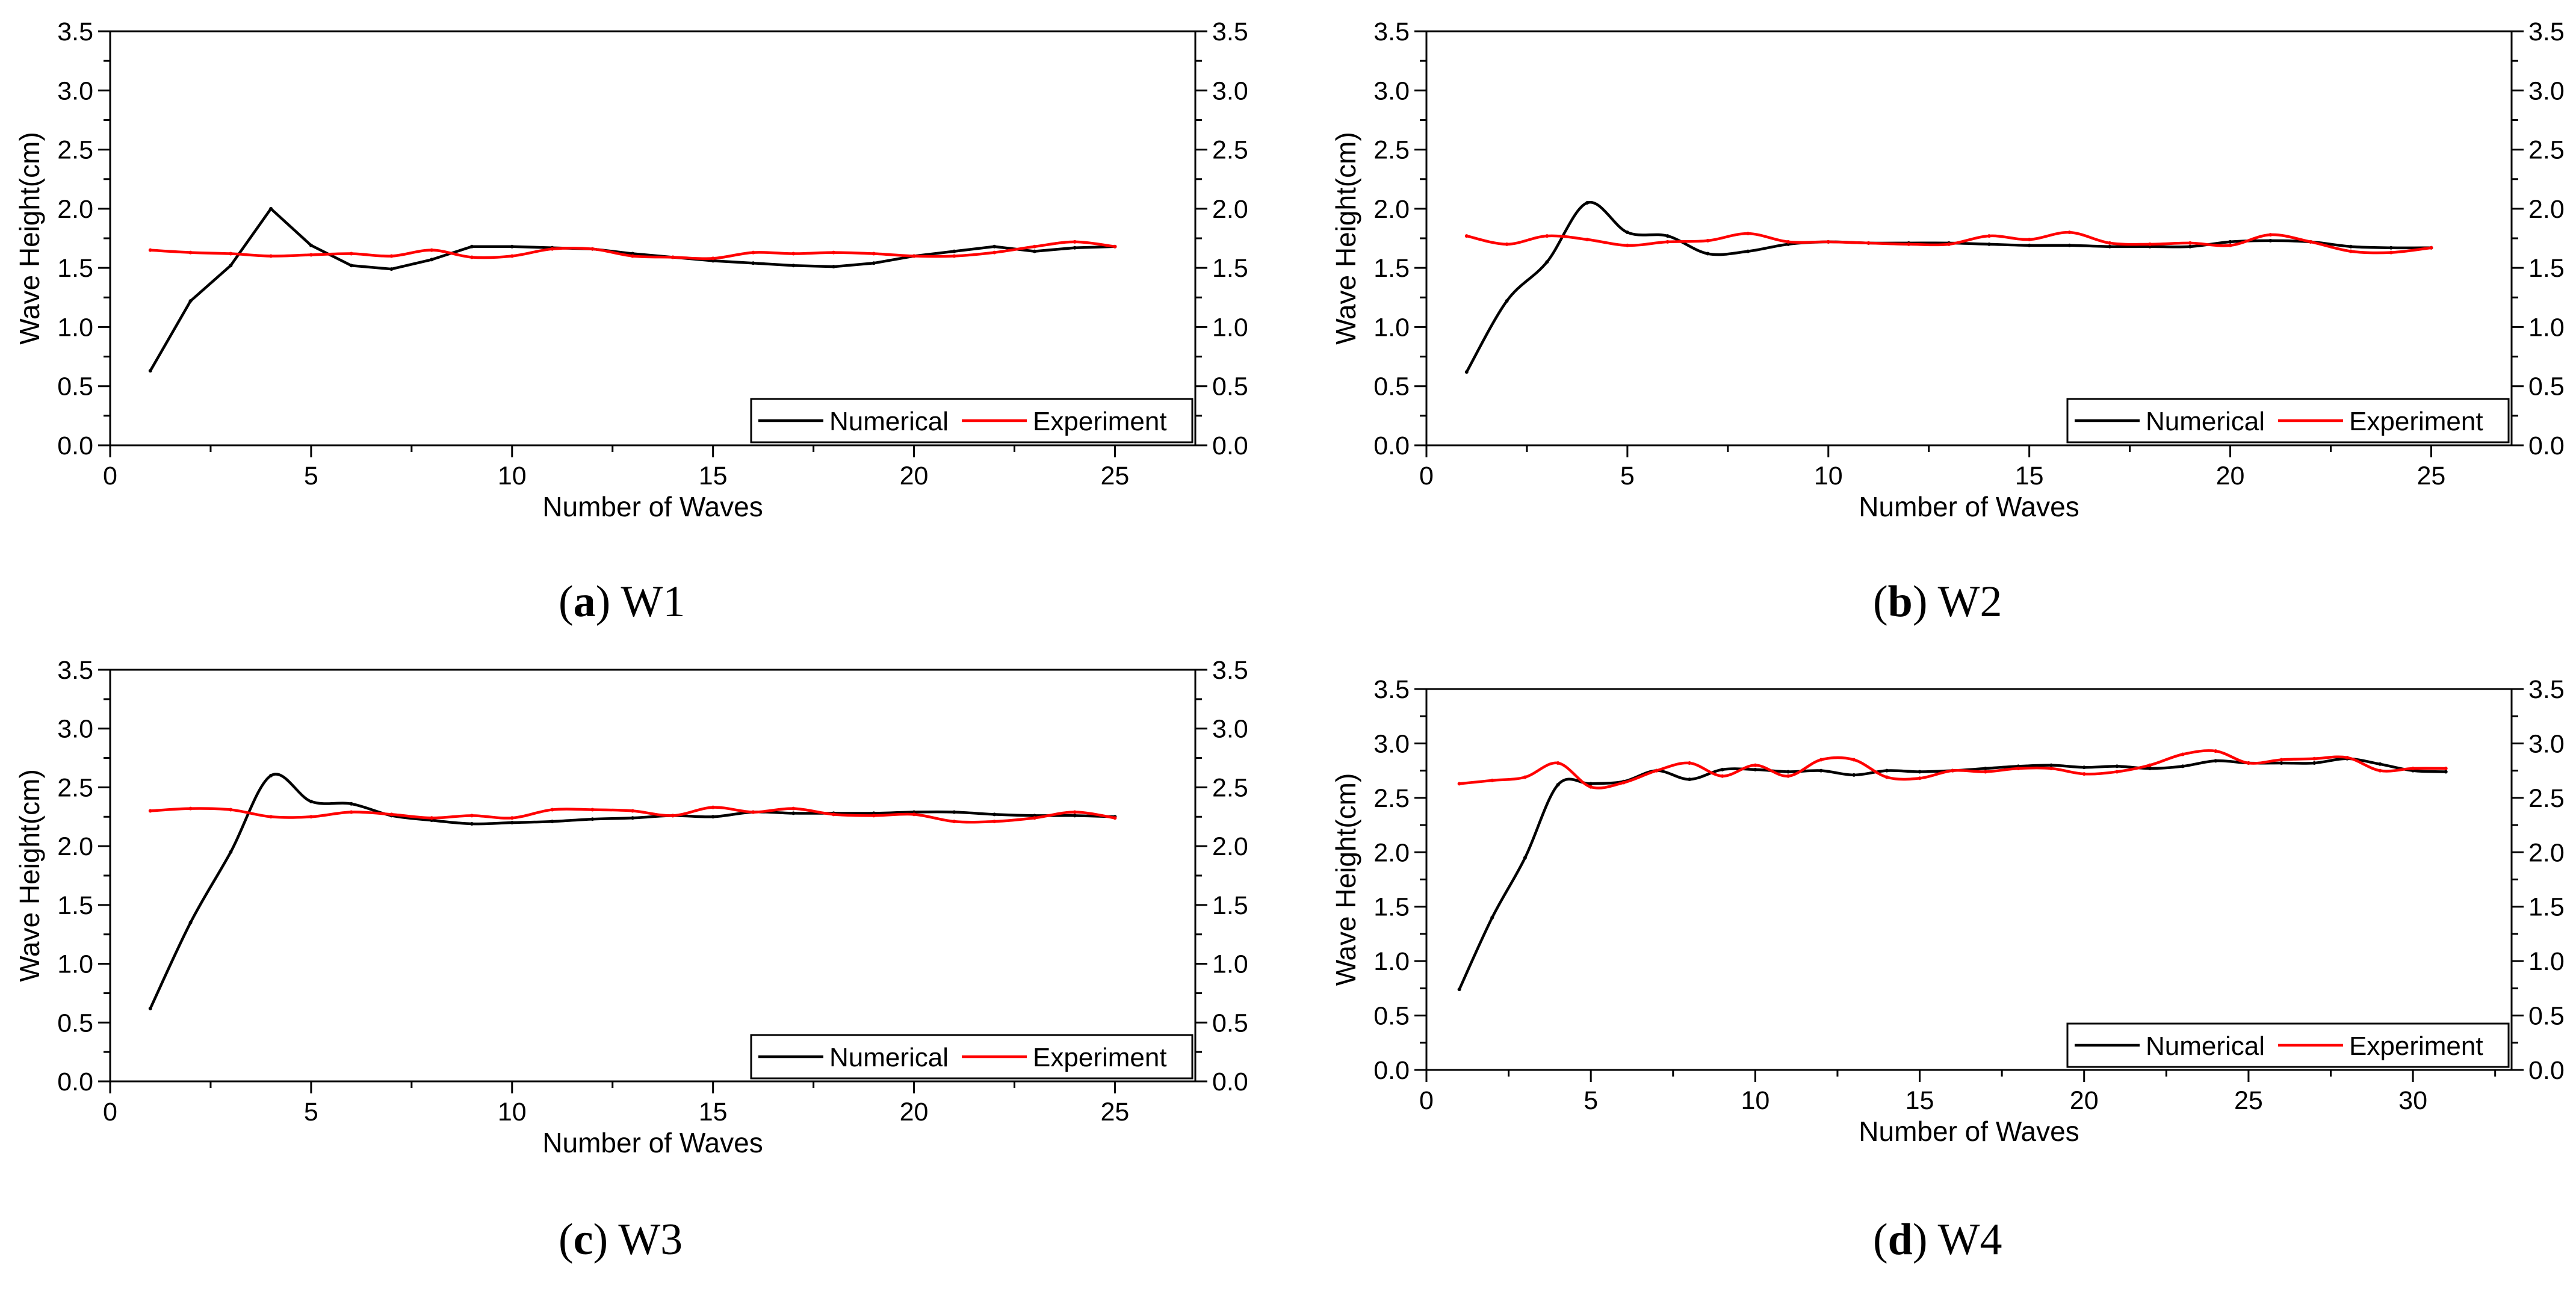 The image size is (2576, 1298). What do you see at coordinates (889, 421) in the screenshot?
I see `legend-label-numerical: Numerical` at bounding box center [889, 421].